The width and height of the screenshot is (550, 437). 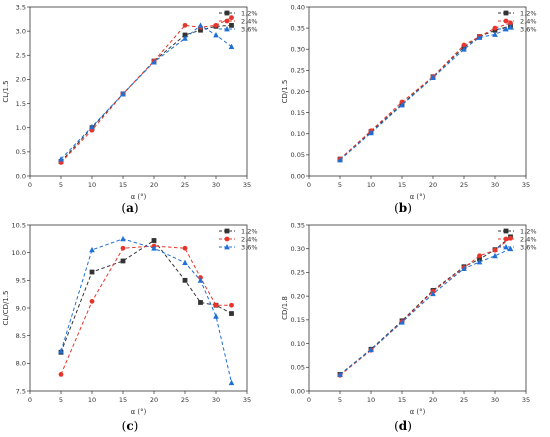 What do you see at coordinates (21, 336) in the screenshot?
I see `y-tick-label: 8.5` at bounding box center [21, 336].